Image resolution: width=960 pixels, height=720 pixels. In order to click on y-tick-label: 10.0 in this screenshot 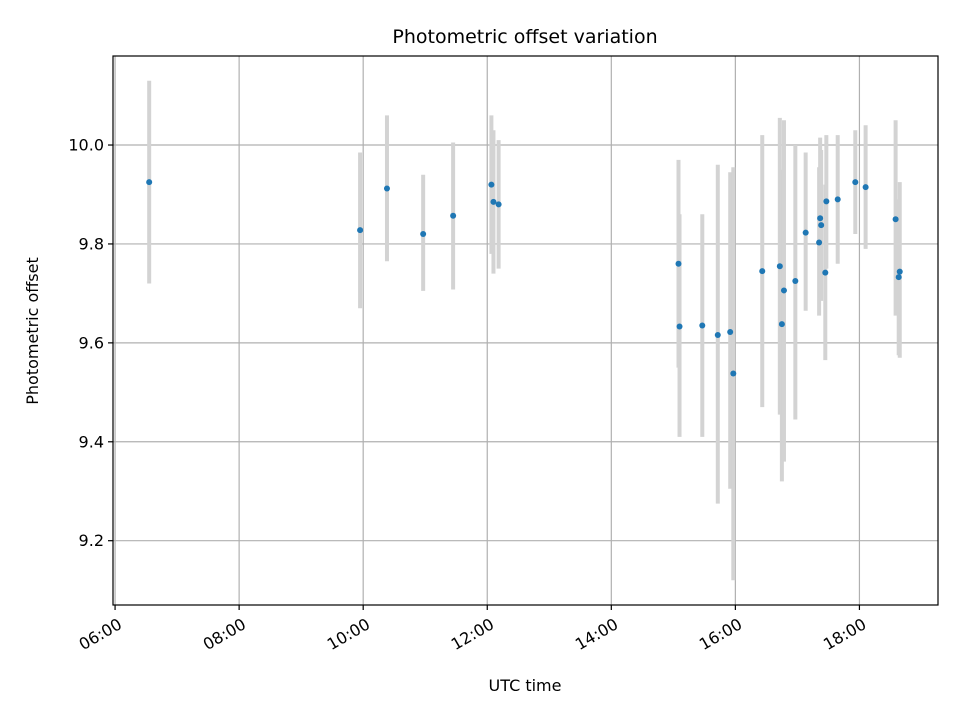, I will do `click(86, 145)`.